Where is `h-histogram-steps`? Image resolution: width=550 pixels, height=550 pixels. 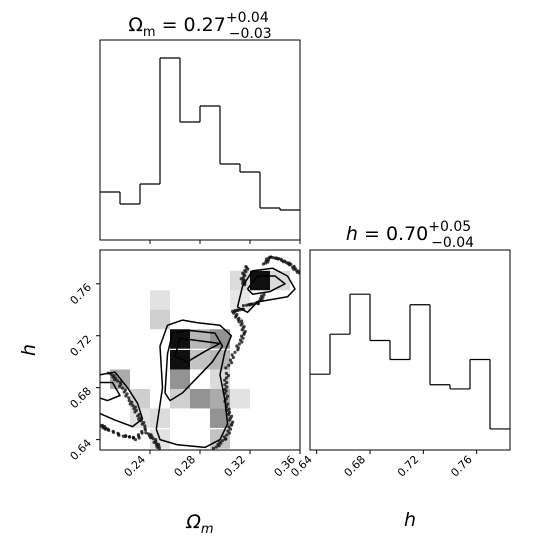 h-histogram-steps is located at coordinates (410, 361).